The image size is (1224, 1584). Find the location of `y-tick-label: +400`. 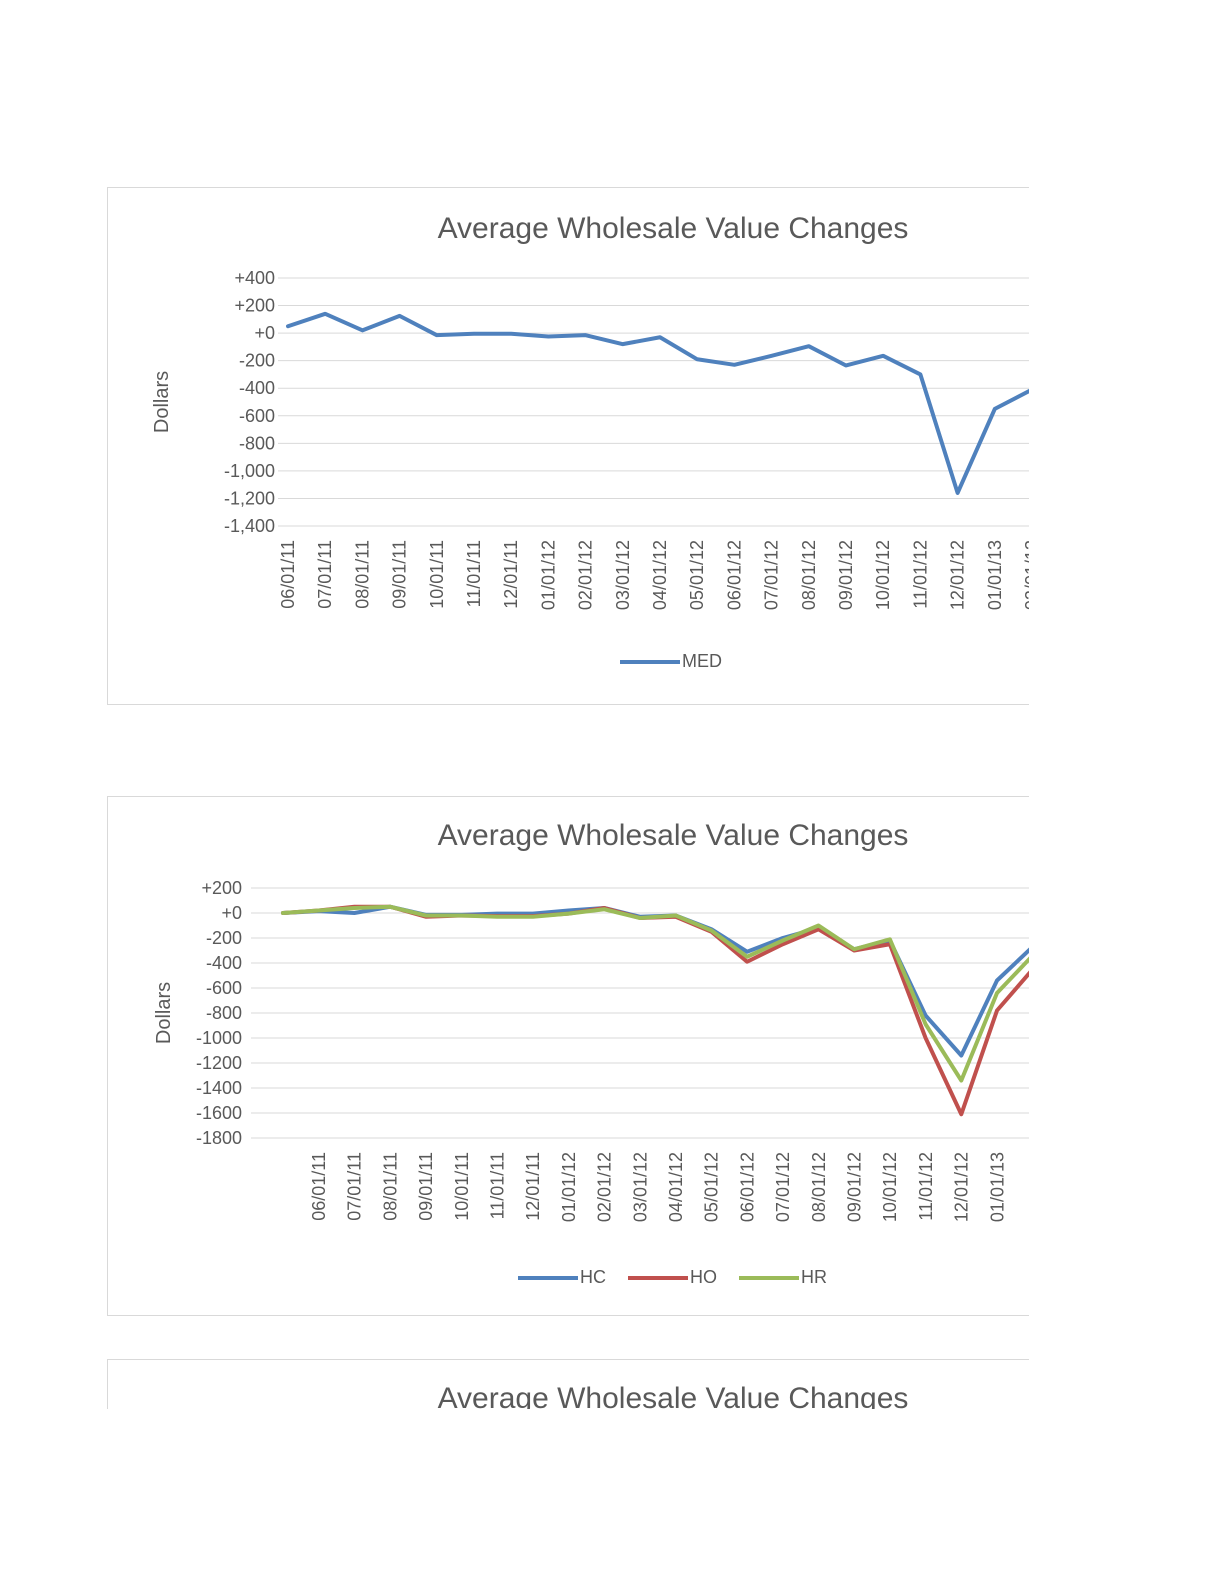

y-tick-label: +400 is located at coordinates (254, 278).